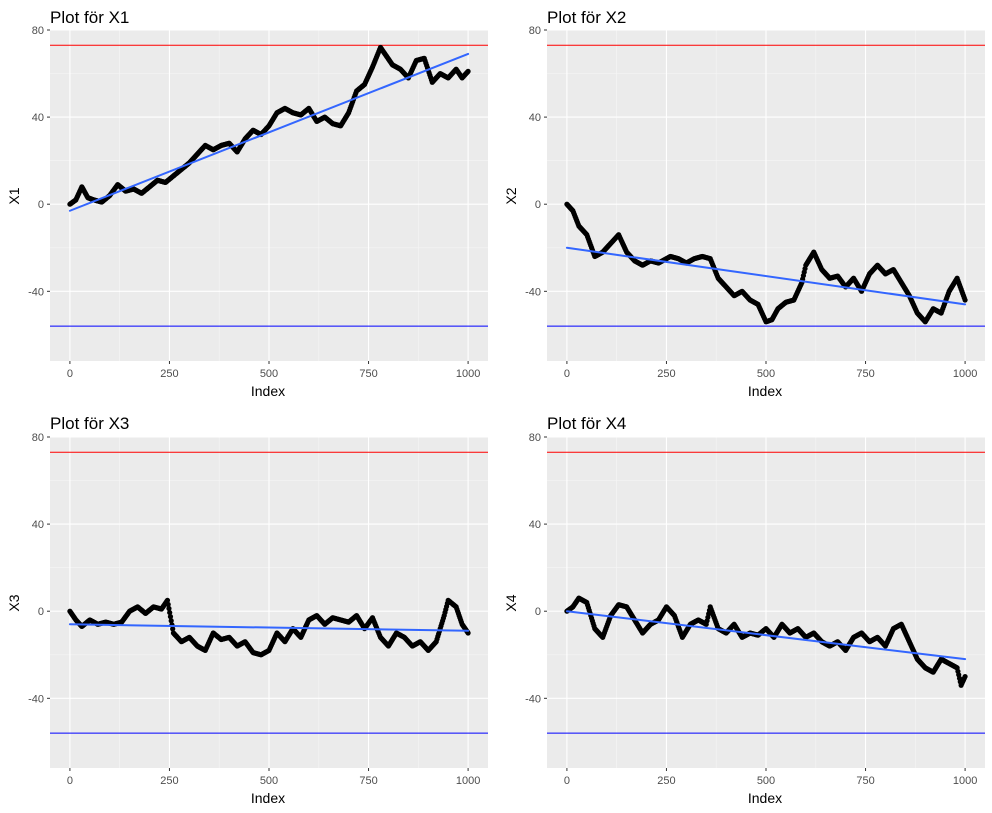 The width and height of the screenshot is (992, 813). Describe the element at coordinates (511, 195) in the screenshot. I see `y-axis-title: X2` at that location.